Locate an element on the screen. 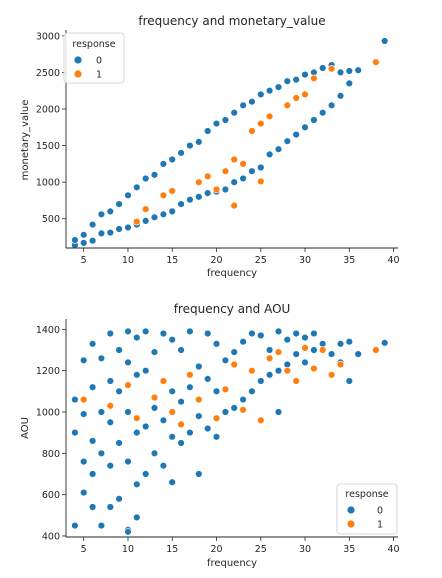  y-tick-label: 1000 is located at coordinates (48, 412).